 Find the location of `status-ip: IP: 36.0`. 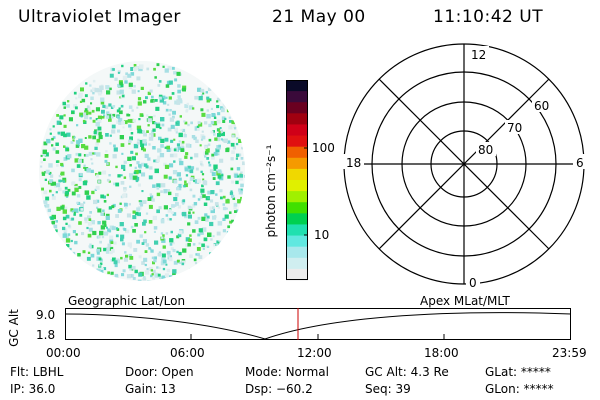

status-ip: IP: 36.0 is located at coordinates (33, 389).